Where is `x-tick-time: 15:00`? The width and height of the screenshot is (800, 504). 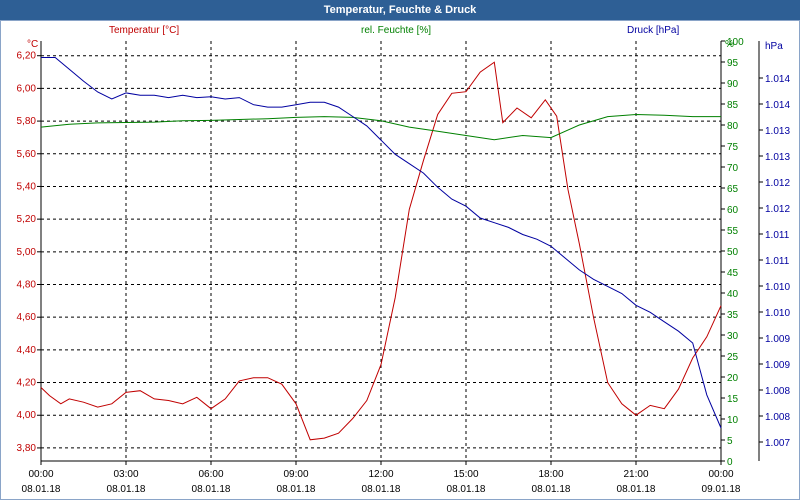
x-tick-time: 15:00 is located at coordinates (465, 474).